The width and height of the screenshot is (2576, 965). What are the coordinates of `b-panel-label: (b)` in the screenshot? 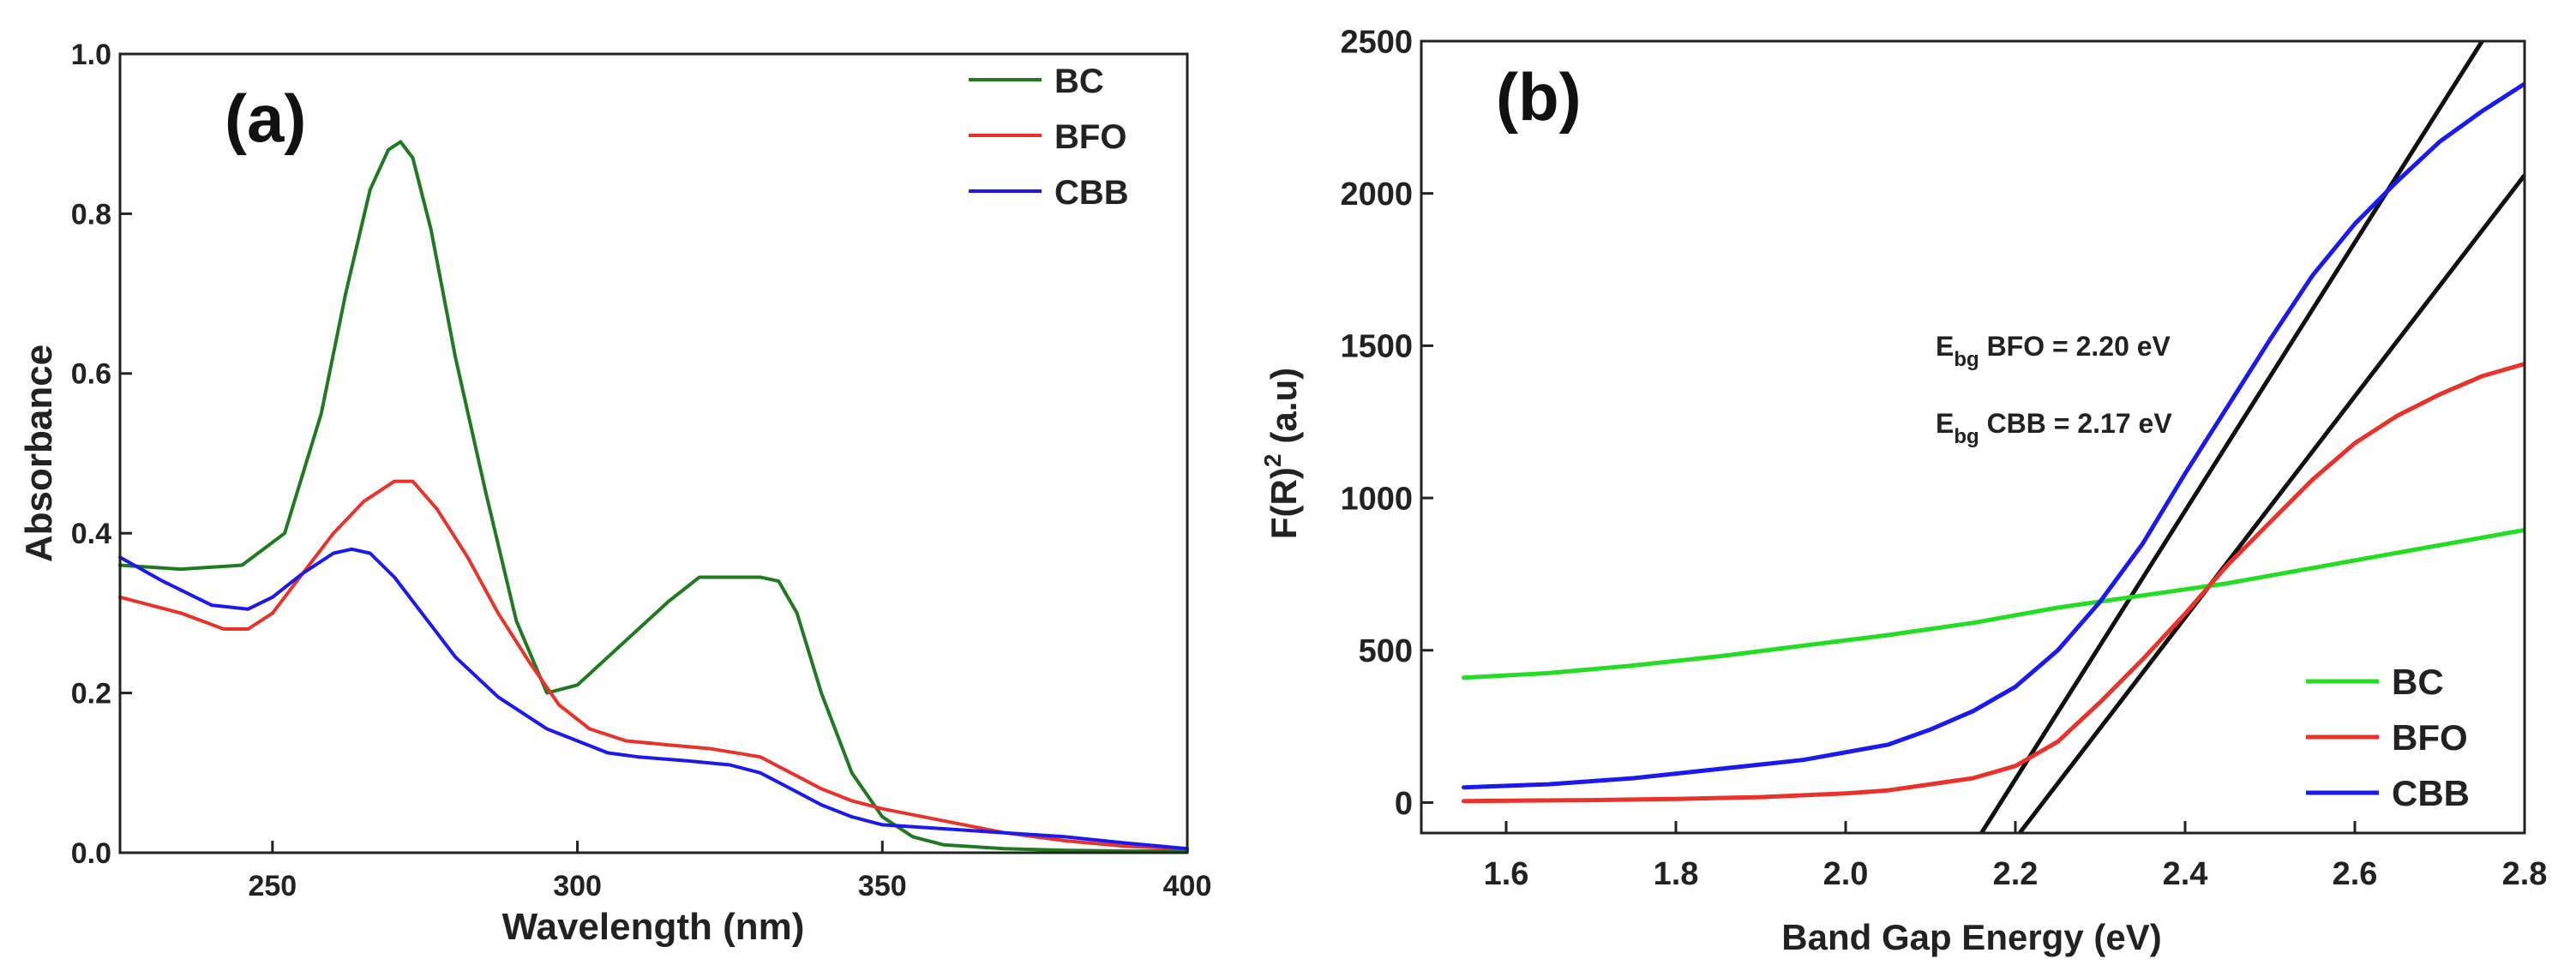 It's located at (1539, 97).